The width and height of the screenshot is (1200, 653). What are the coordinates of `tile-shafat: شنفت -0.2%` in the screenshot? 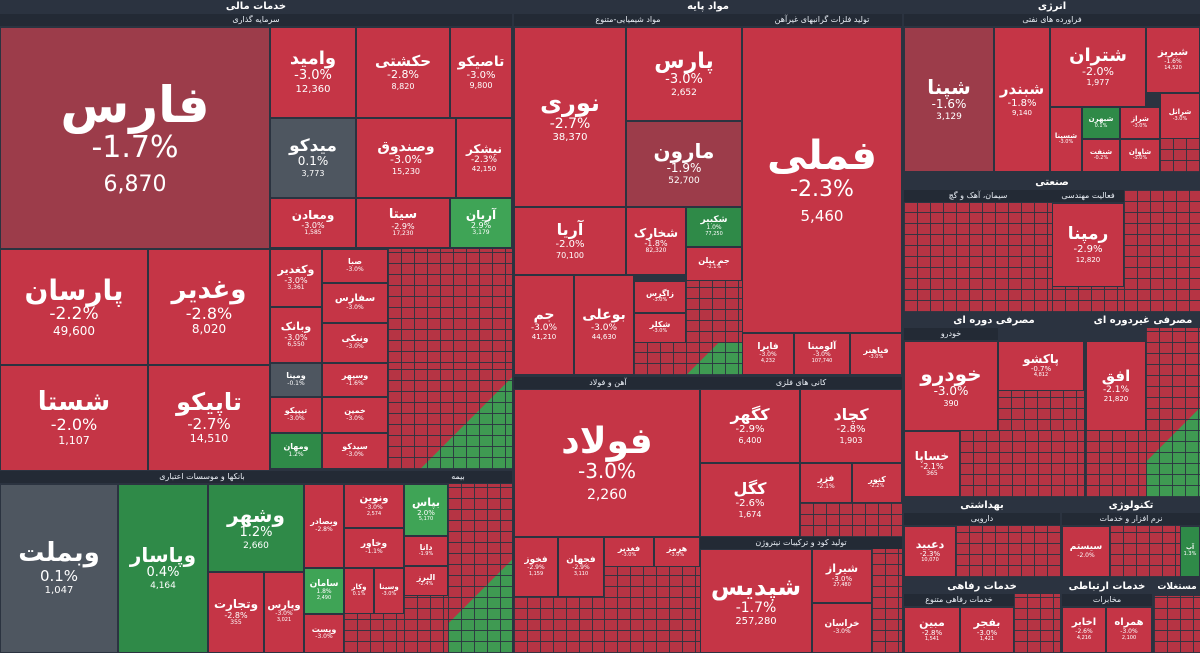 It's located at (1101, 155).